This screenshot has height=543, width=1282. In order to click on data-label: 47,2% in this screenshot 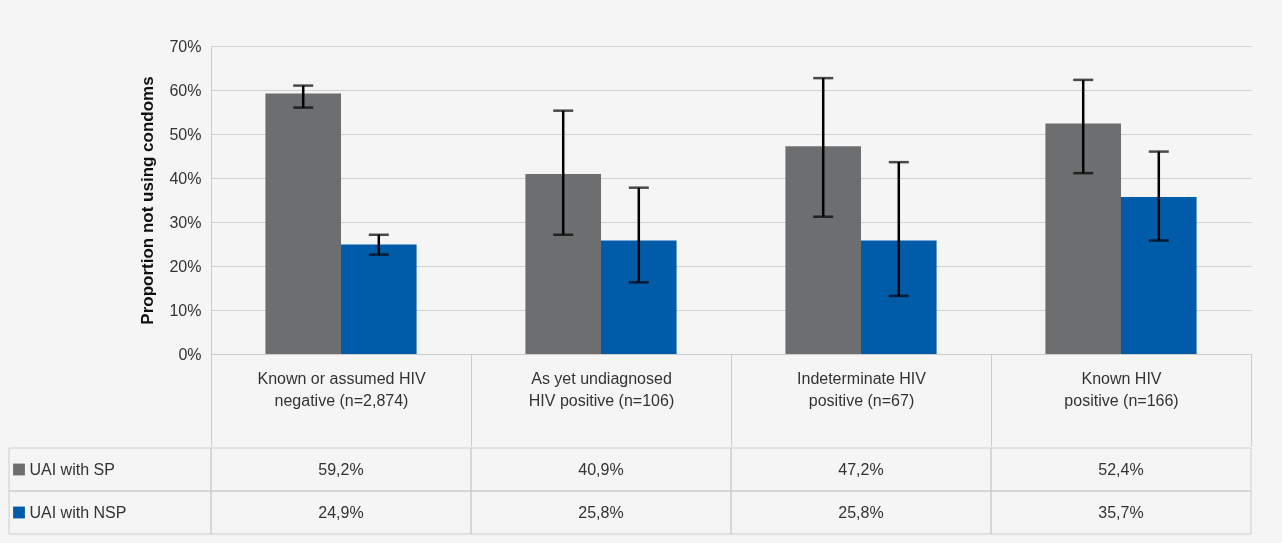, I will do `click(861, 469)`.